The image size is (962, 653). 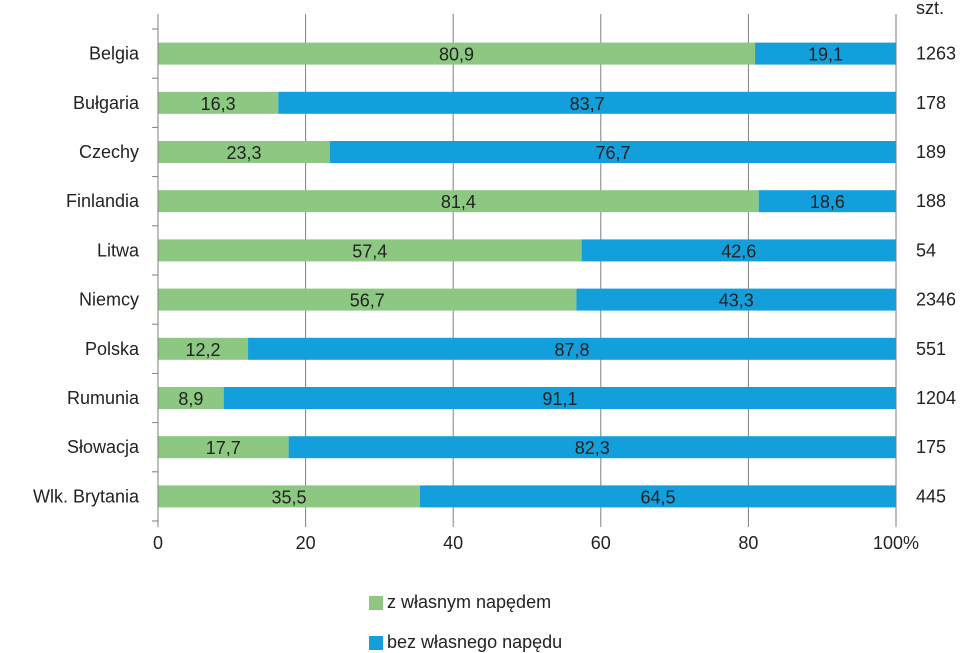 I want to click on total-label: 1204, so click(x=936, y=398).